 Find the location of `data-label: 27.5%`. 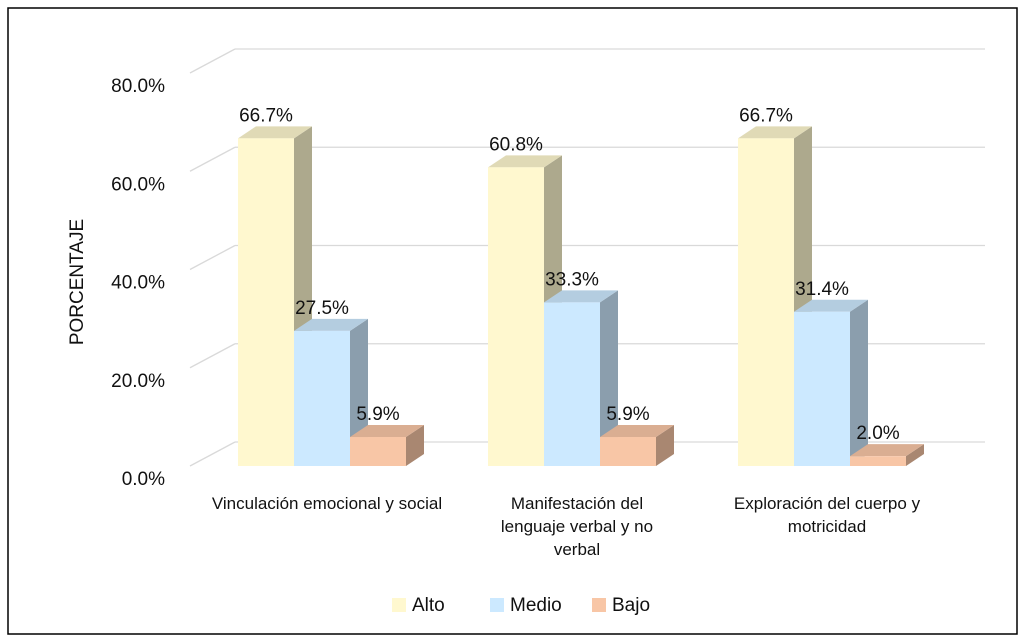

data-label: 27.5% is located at coordinates (322, 308).